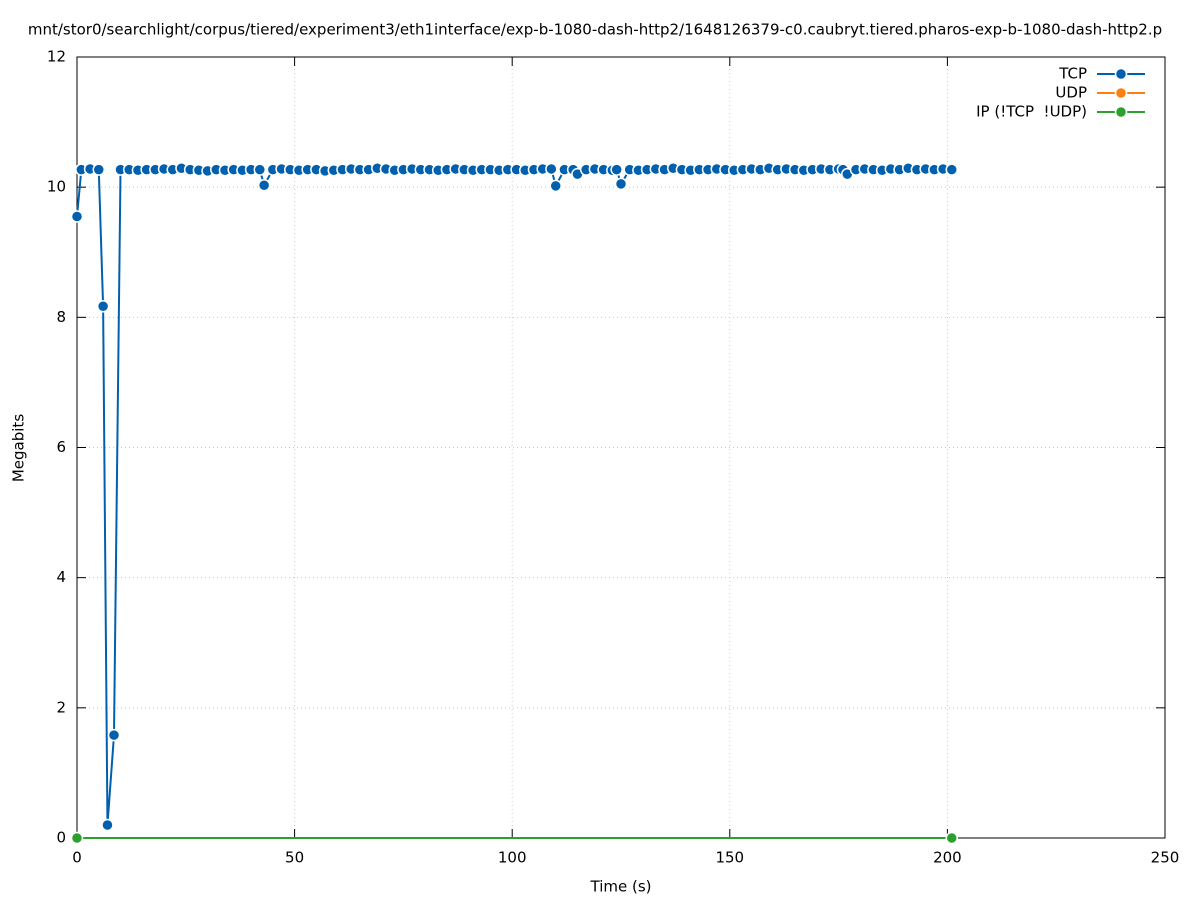  Describe the element at coordinates (61, 707) in the screenshot. I see `y-tick-label: 2` at that location.